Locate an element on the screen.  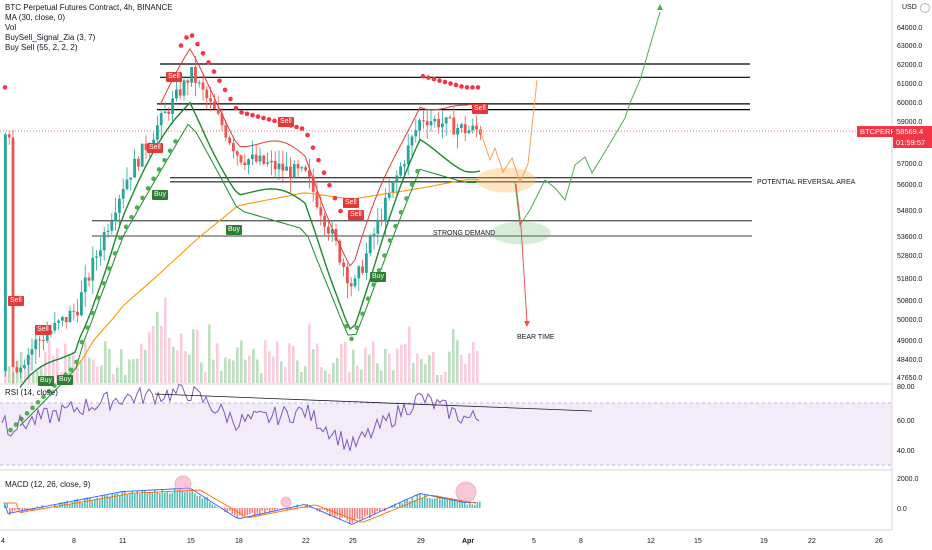
rsi-band is located at coordinates (446, 434).